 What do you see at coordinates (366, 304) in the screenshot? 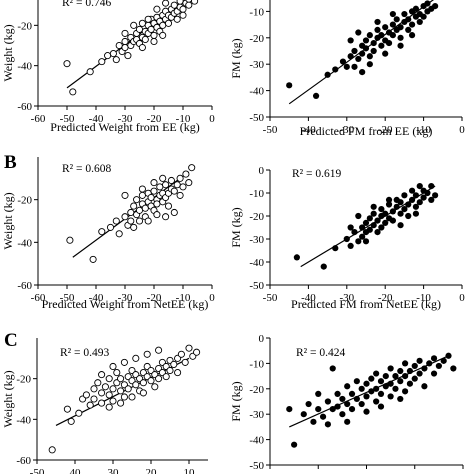
I see `x-axis-label: Predicted FM from NetEE (kg)` at bounding box center [366, 304].